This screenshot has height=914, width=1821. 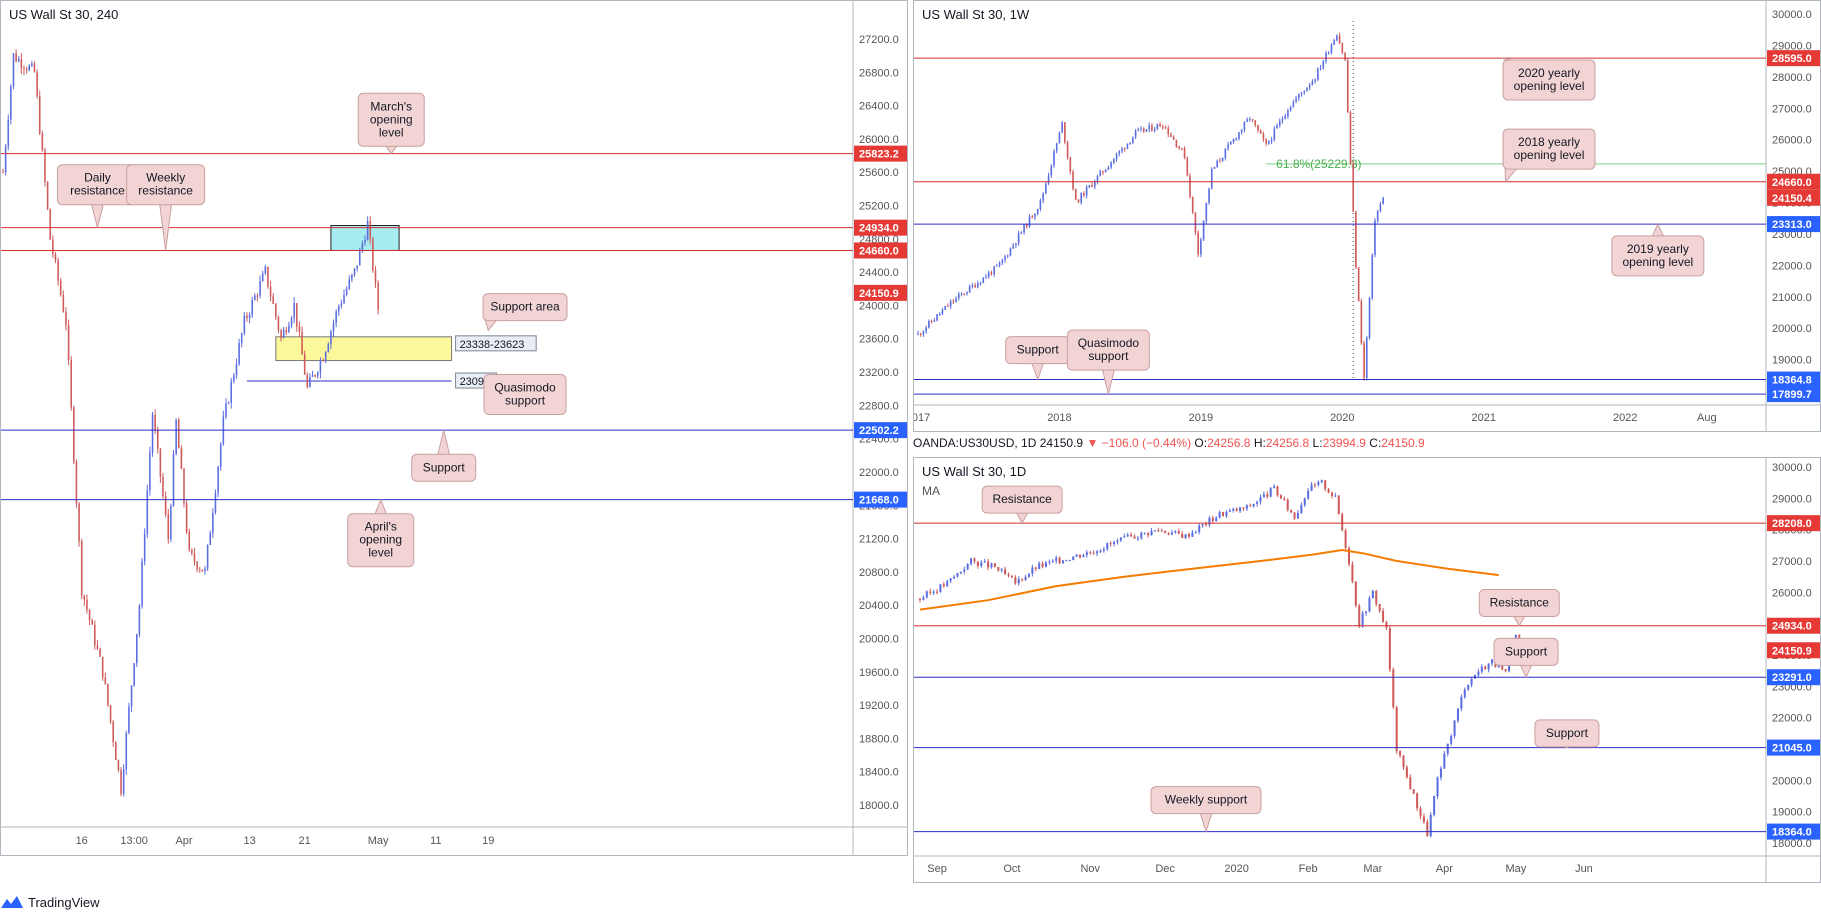 I want to click on price-level-tag: 22502.2, so click(x=879, y=431).